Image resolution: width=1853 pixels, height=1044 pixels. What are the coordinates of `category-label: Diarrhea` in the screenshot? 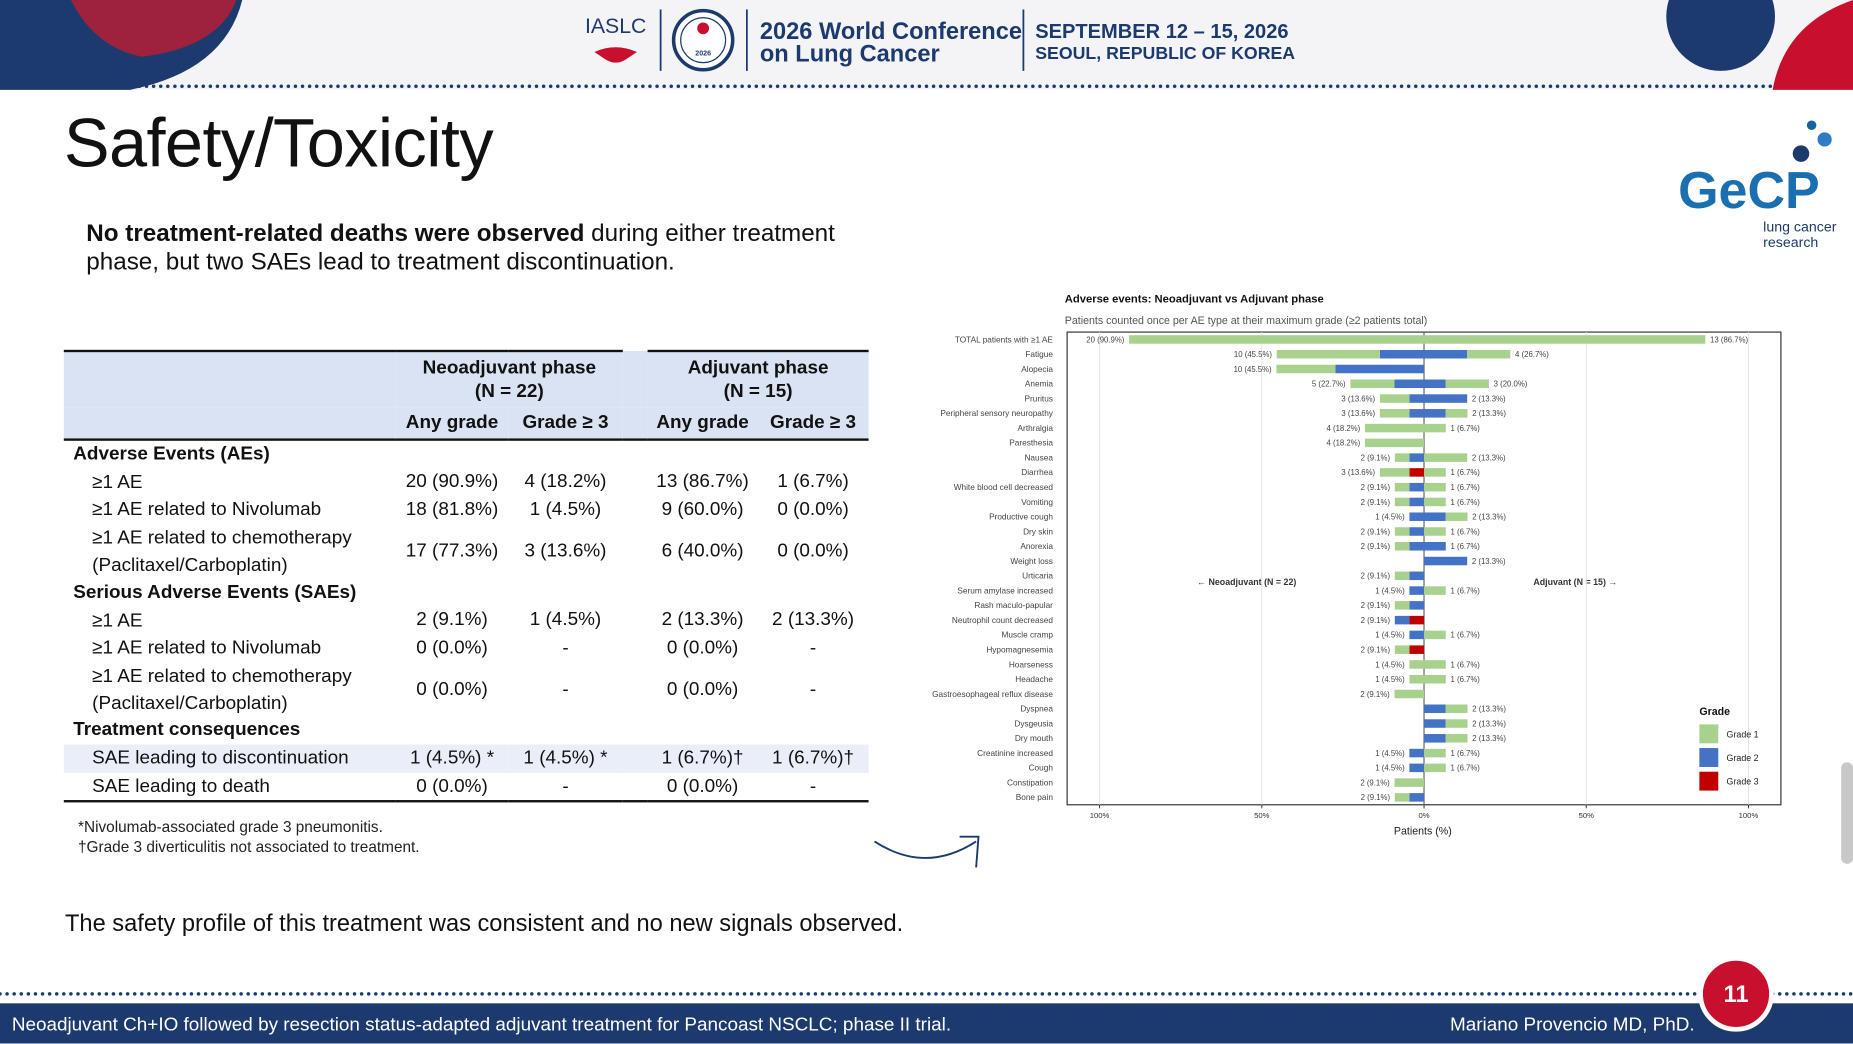 It's located at (1037, 472).